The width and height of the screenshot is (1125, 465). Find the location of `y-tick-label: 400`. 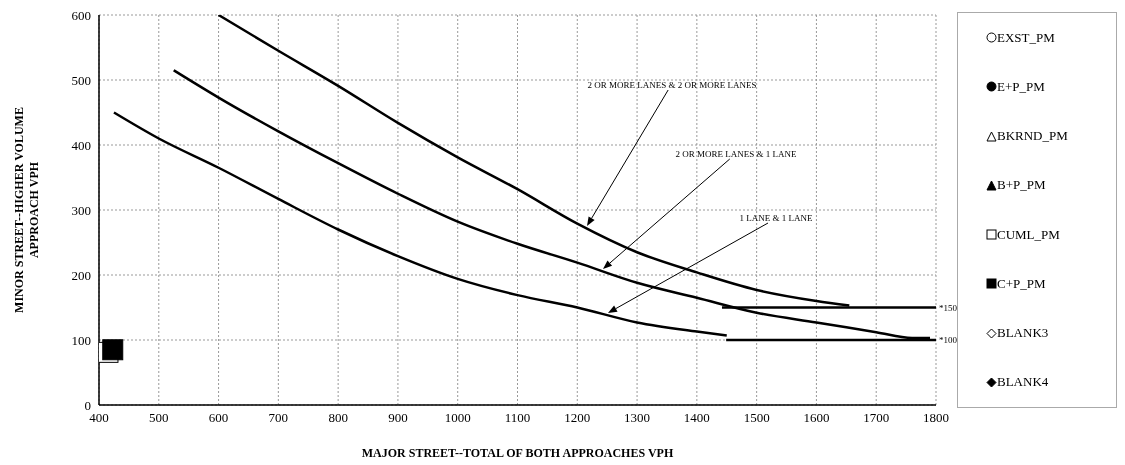

y-tick-label: 400 is located at coordinates (81, 145).